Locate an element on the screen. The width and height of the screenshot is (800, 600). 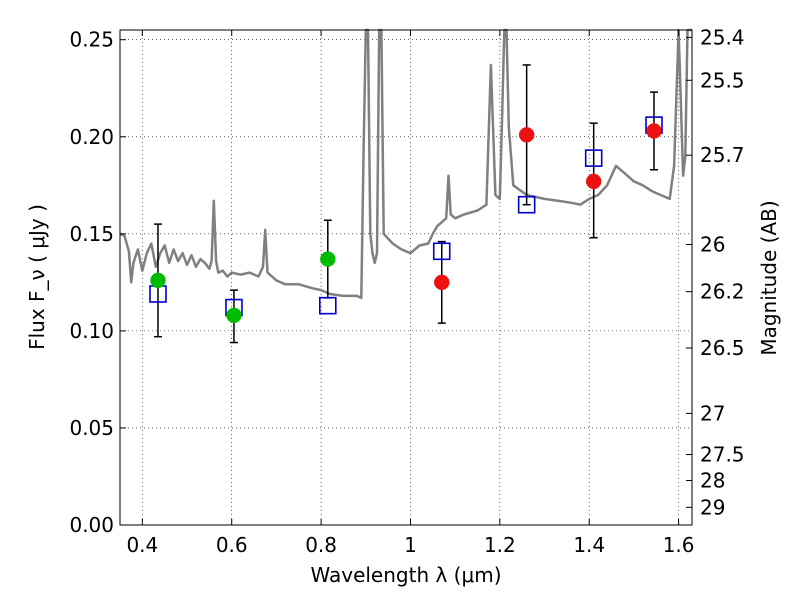
x-axis-label: Wavelength λ (μm) is located at coordinates (405, 575).